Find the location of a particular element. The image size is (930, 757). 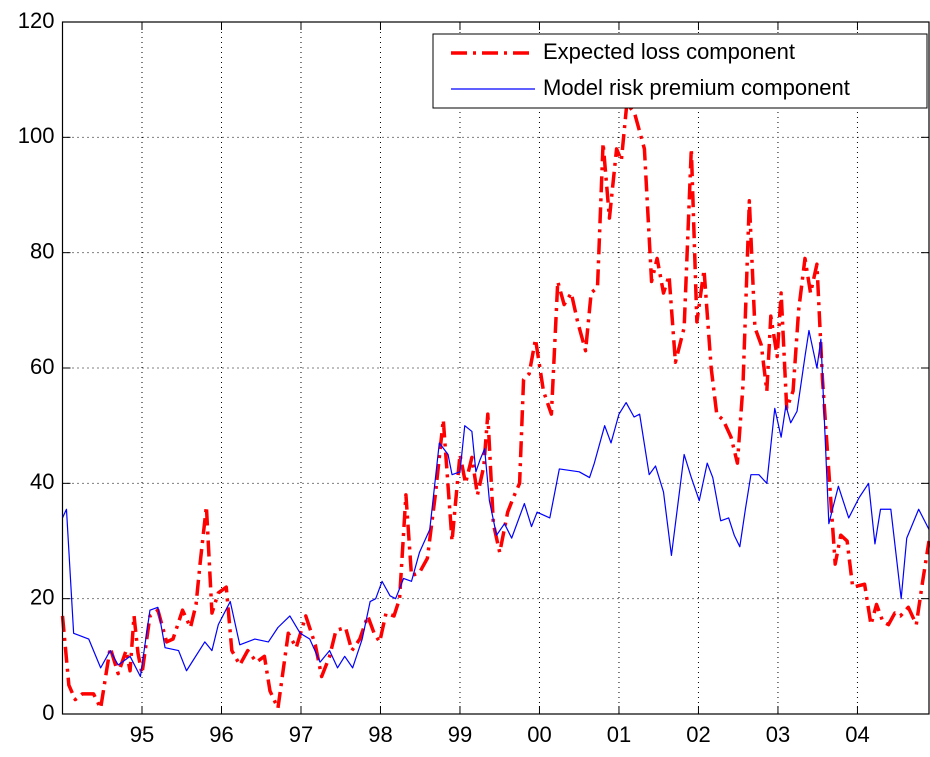

x-tick-label: 99 is located at coordinates (460, 734).